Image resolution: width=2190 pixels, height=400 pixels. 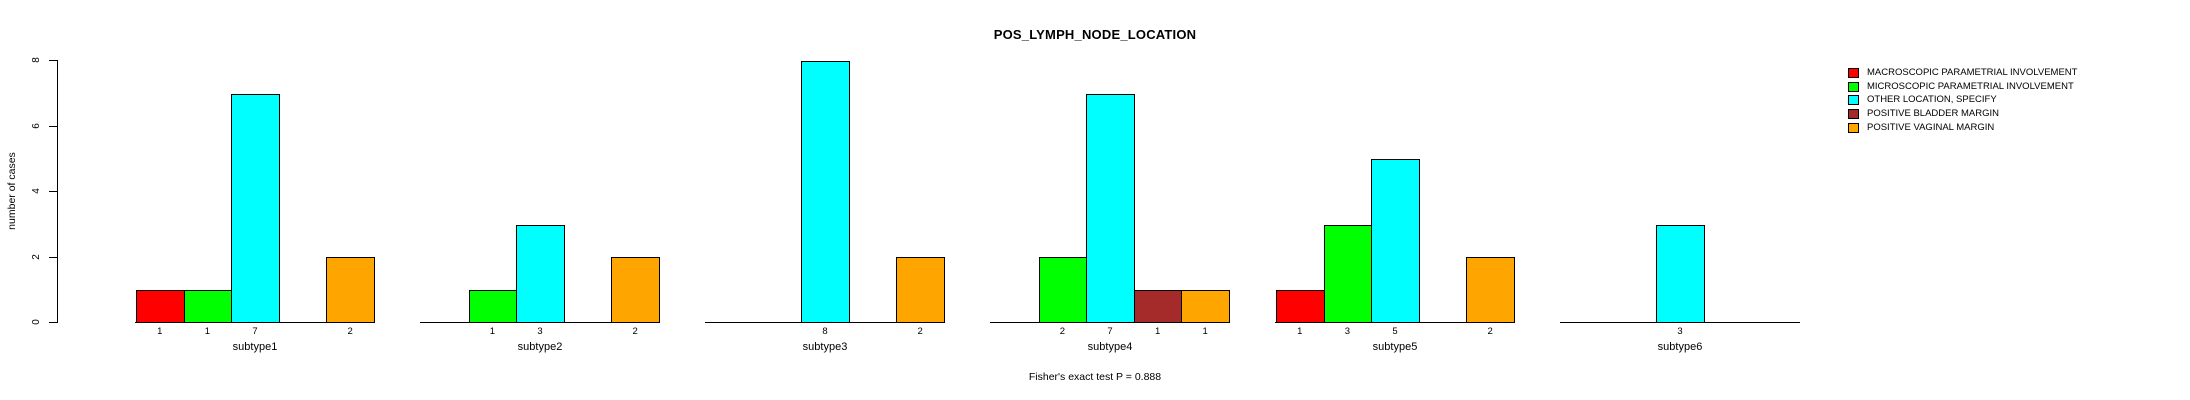 I want to click on y-tick-label: 6, so click(x=36, y=126).